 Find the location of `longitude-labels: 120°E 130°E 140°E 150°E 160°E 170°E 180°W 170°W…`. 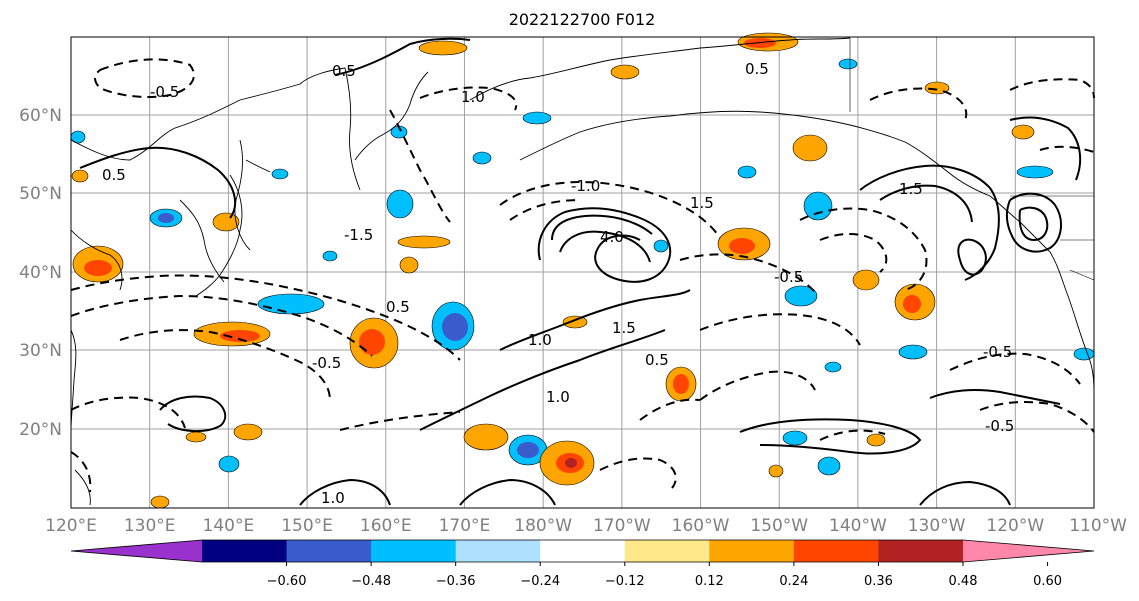

longitude-labels: 120°E 130°E 140°E 150°E 160°E 170°E 180°W 170°W… is located at coordinates (586, 526).